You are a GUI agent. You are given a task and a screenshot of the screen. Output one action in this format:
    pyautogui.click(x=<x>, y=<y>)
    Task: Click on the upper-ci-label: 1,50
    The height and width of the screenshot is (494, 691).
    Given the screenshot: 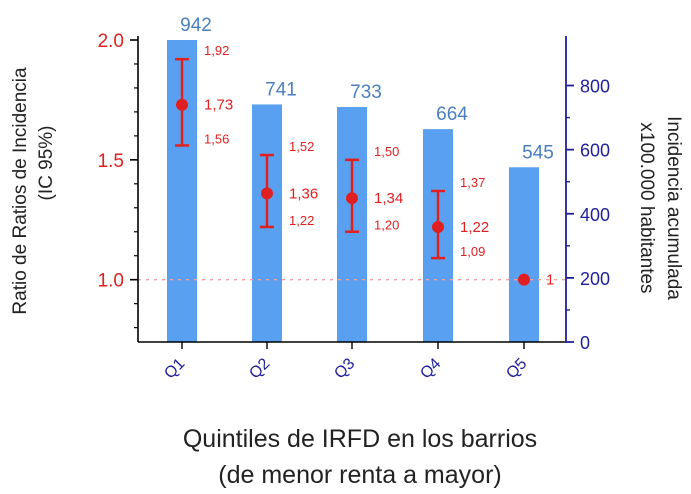 What is the action you would take?
    pyautogui.click(x=386, y=151)
    